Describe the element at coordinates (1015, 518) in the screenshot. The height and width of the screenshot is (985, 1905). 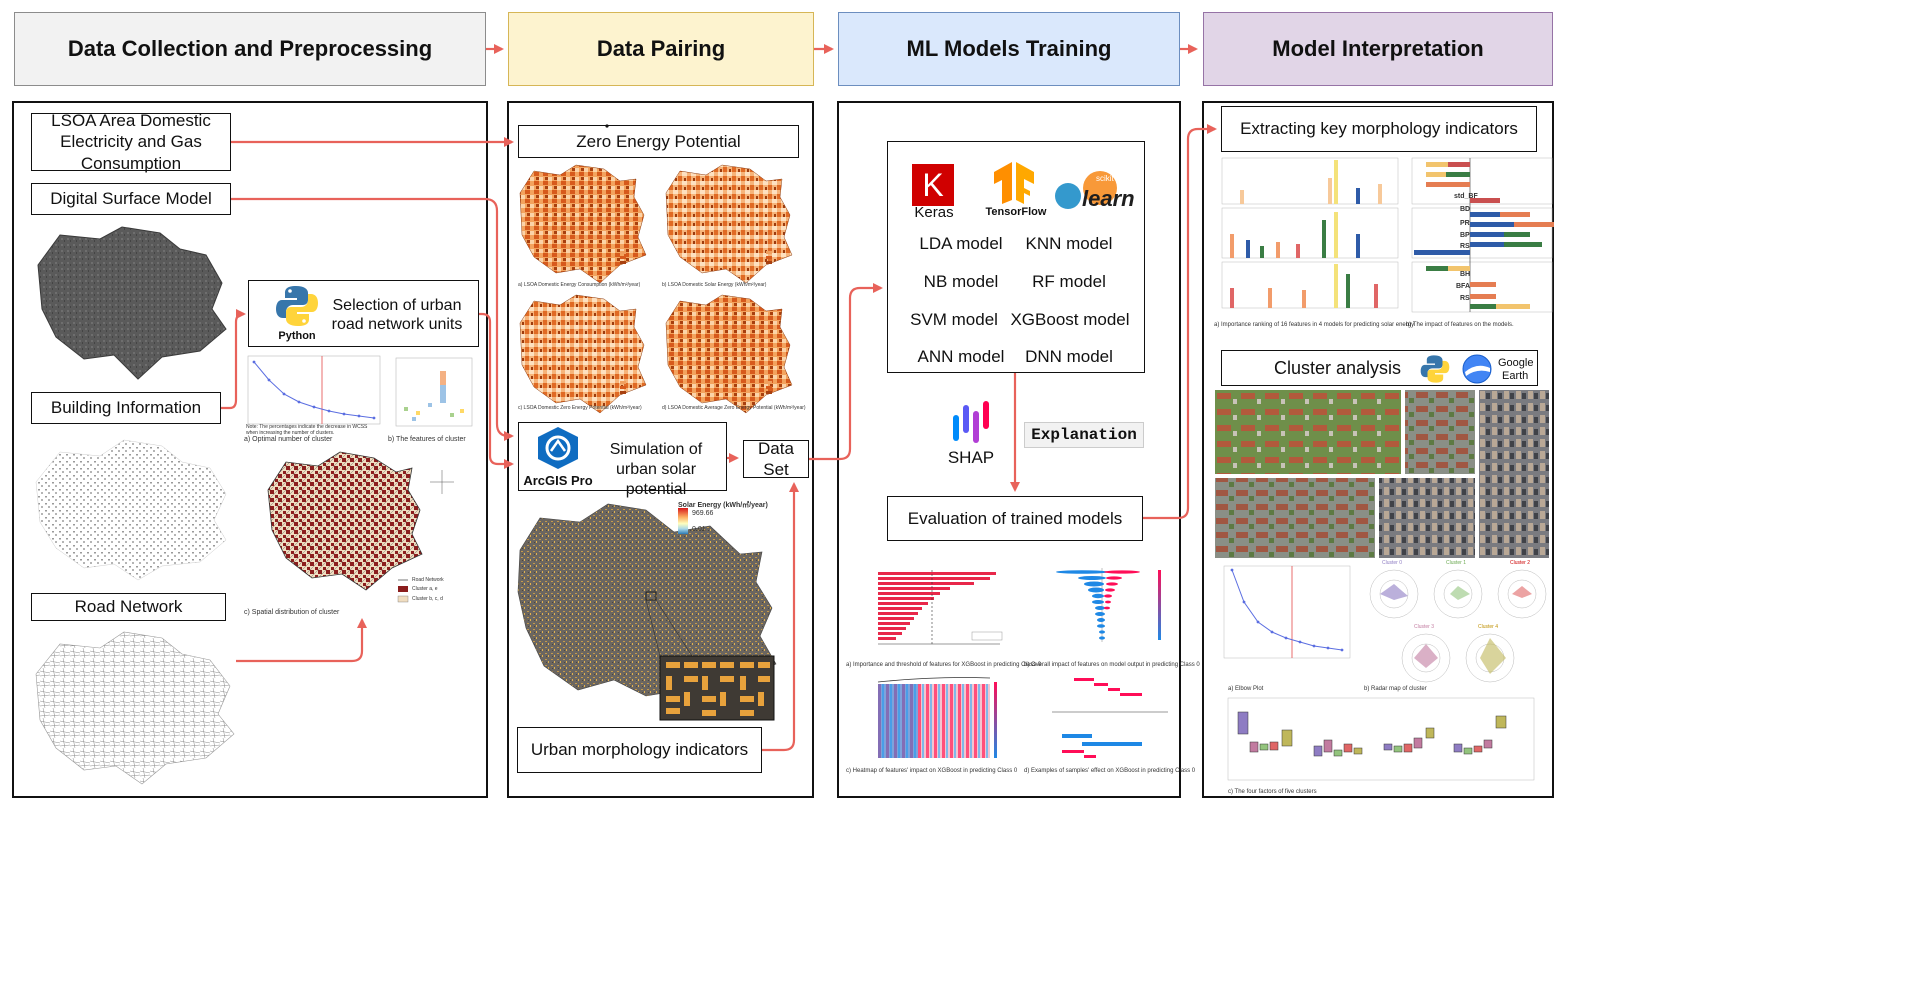
I see `evaluation-box: Evaluation of trained models` at that location.